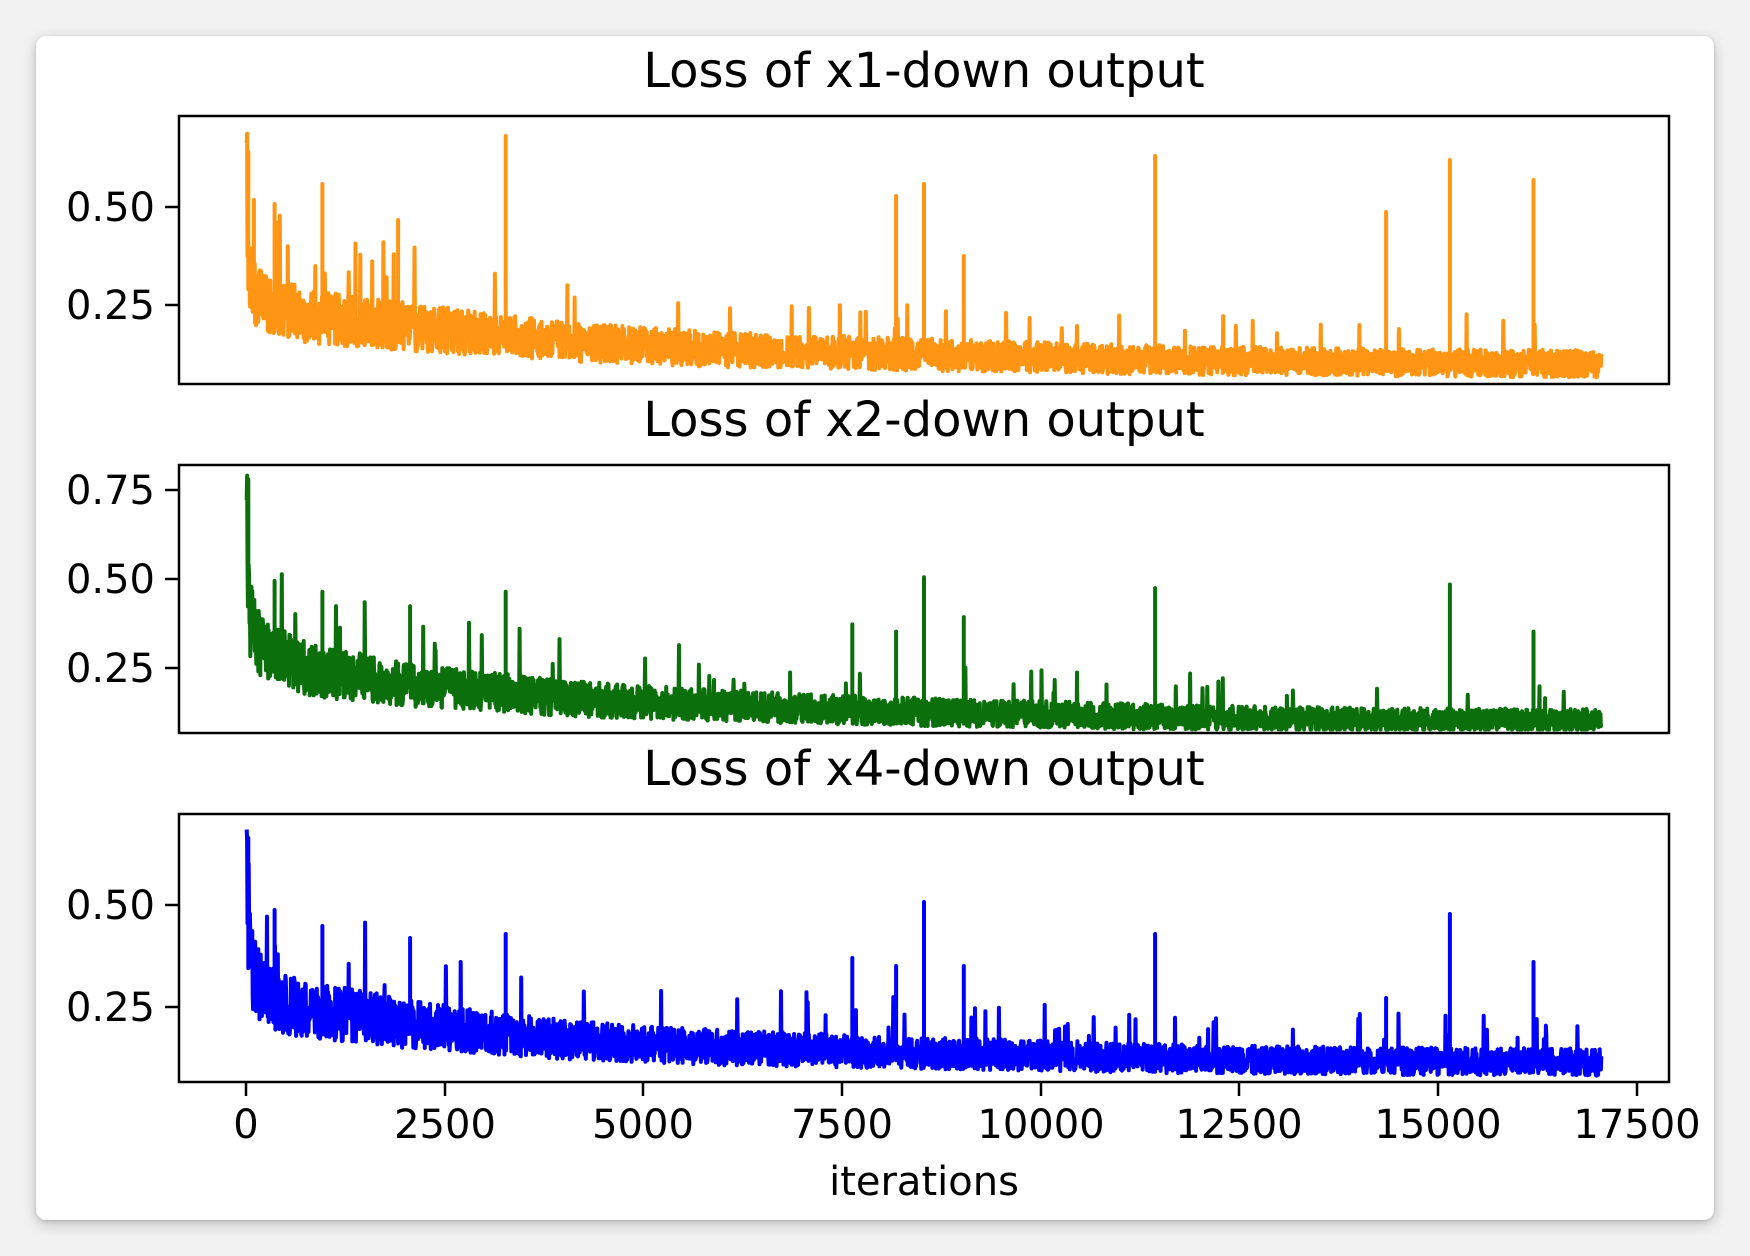 The image size is (1750, 1256). What do you see at coordinates (643, 1125) in the screenshot?
I see `xtick-label: 5000` at bounding box center [643, 1125].